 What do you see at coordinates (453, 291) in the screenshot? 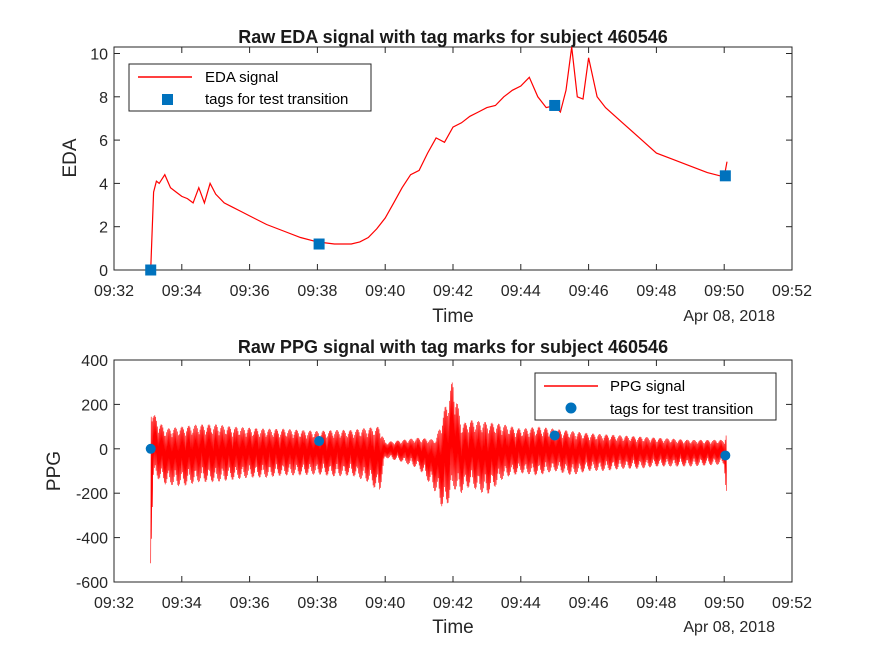
I see `eda-xtick-label: 09:42` at bounding box center [453, 291].